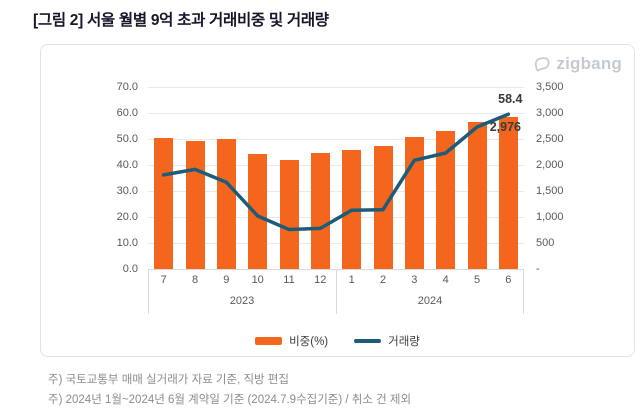 The width and height of the screenshot is (643, 412). What do you see at coordinates (226, 280) in the screenshot?
I see `month-label-9: 9` at bounding box center [226, 280].